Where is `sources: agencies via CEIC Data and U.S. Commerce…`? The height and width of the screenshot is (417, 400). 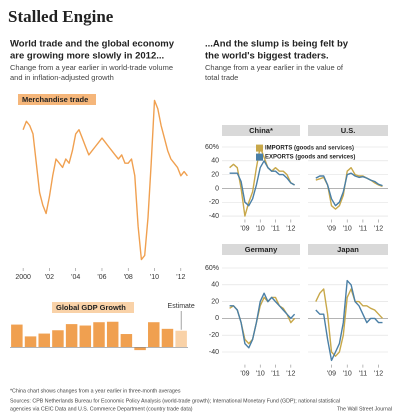 sources: agencies via CEIC Data and U.S. Commerce… is located at coordinates (101, 409).